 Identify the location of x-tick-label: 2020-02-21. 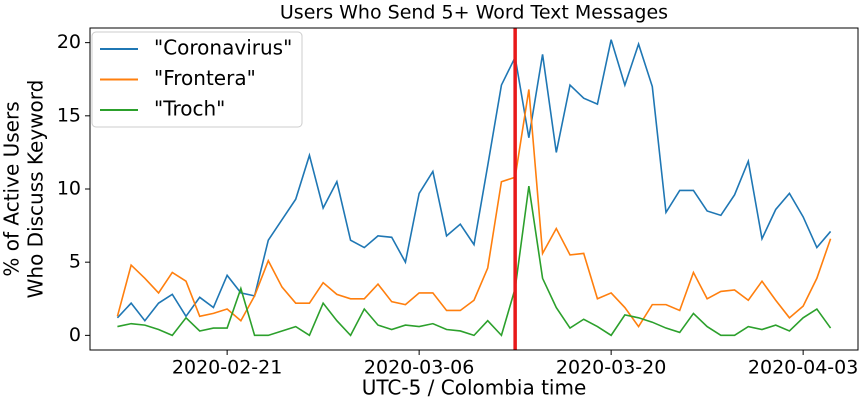
(227, 368).